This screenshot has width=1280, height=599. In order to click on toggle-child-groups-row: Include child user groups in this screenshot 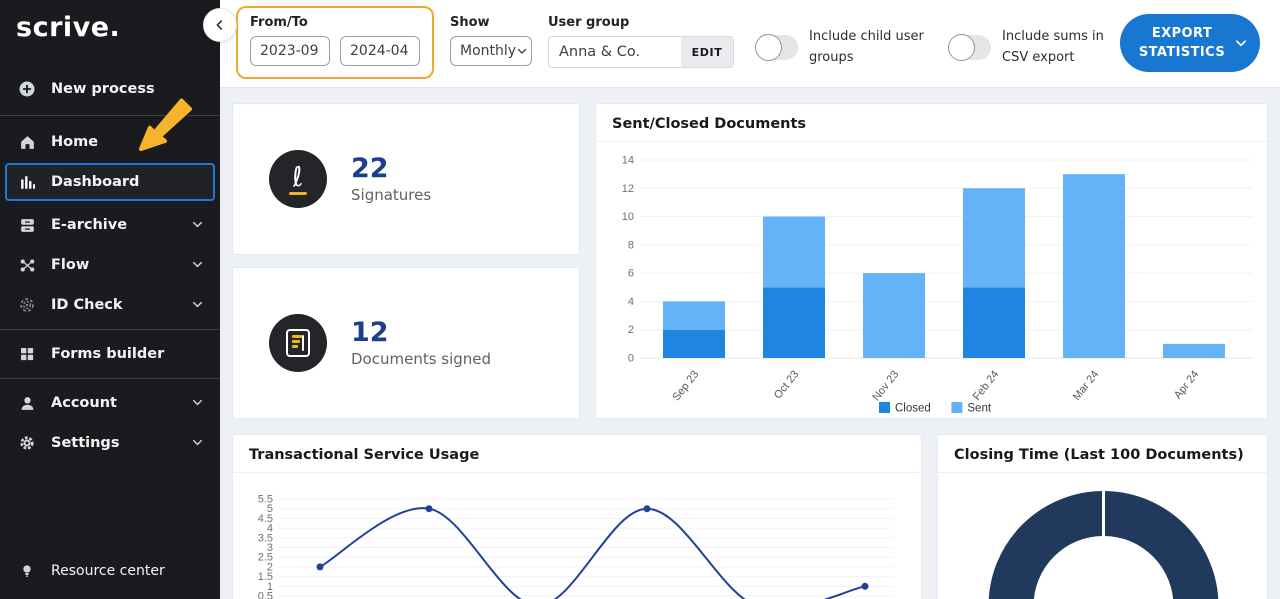, I will do `click(841, 47)`.